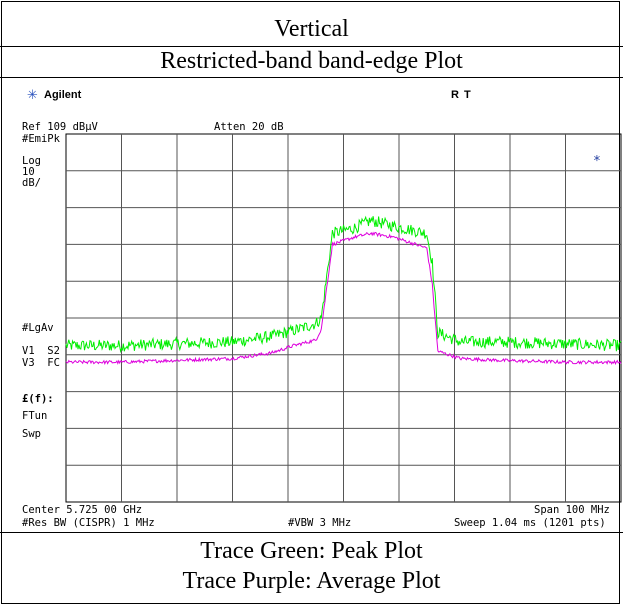 This screenshot has width=623, height=606. What do you see at coordinates (35, 416) in the screenshot?
I see `left-label-ftun: FTun` at bounding box center [35, 416].